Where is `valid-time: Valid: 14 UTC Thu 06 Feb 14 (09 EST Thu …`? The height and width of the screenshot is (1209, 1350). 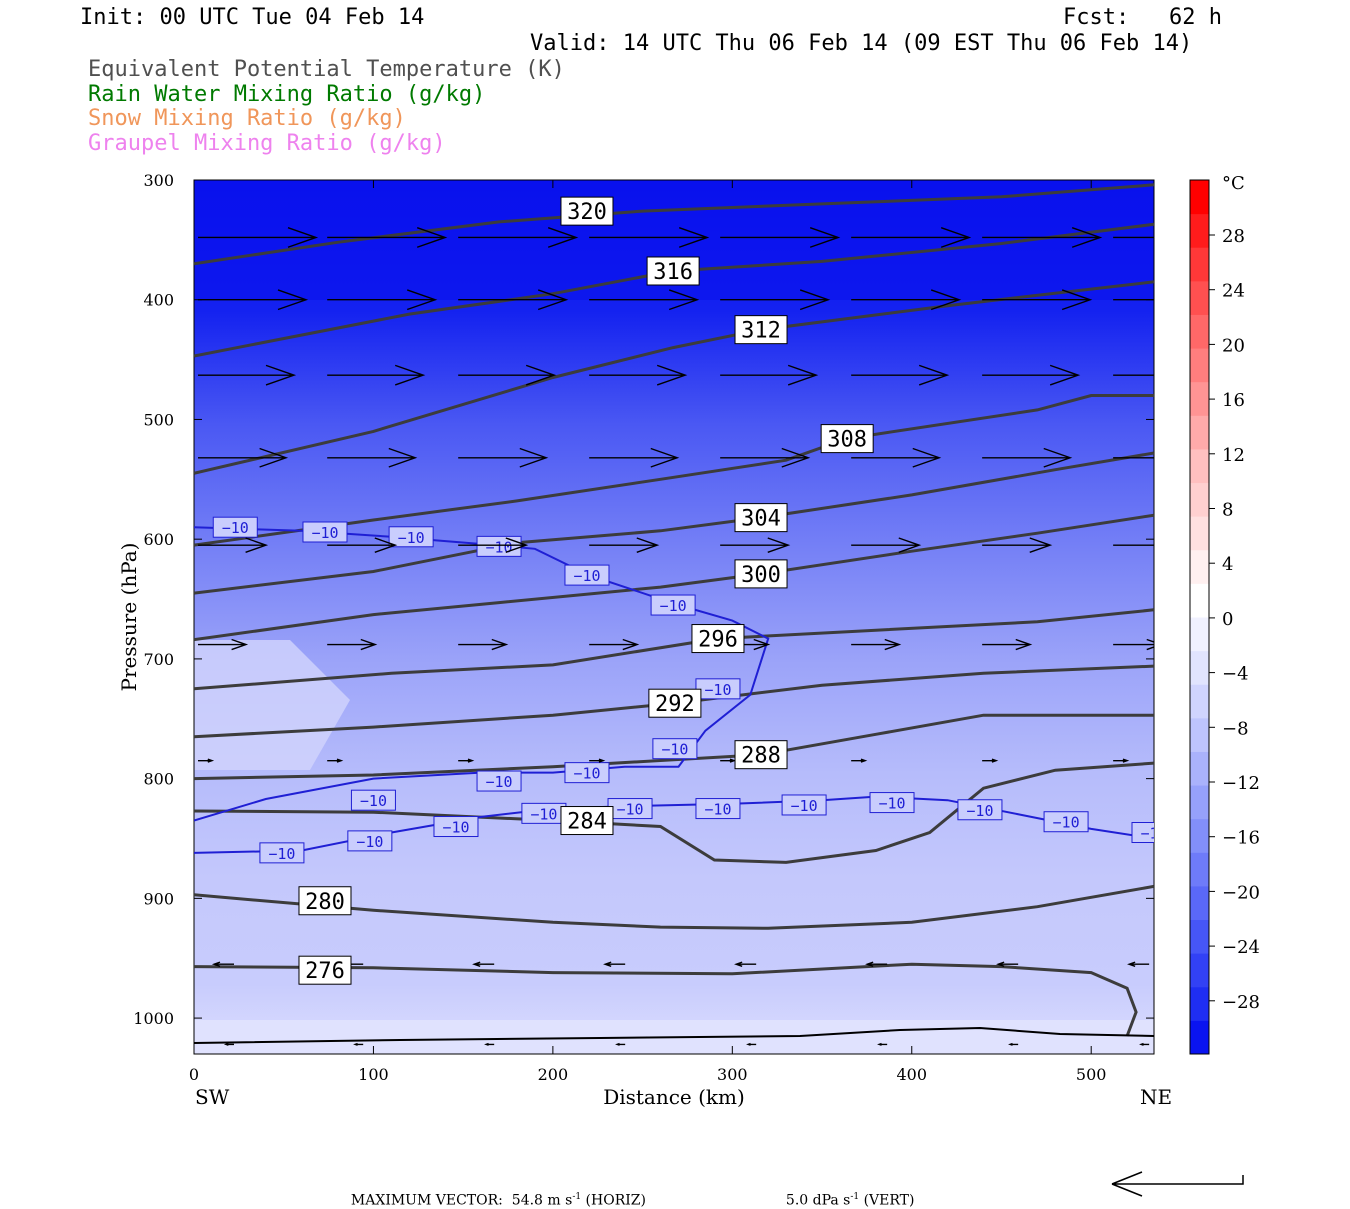 valid-time: Valid: 14 UTC Thu 06 Feb 14 (09 EST Thu … is located at coordinates (861, 43).